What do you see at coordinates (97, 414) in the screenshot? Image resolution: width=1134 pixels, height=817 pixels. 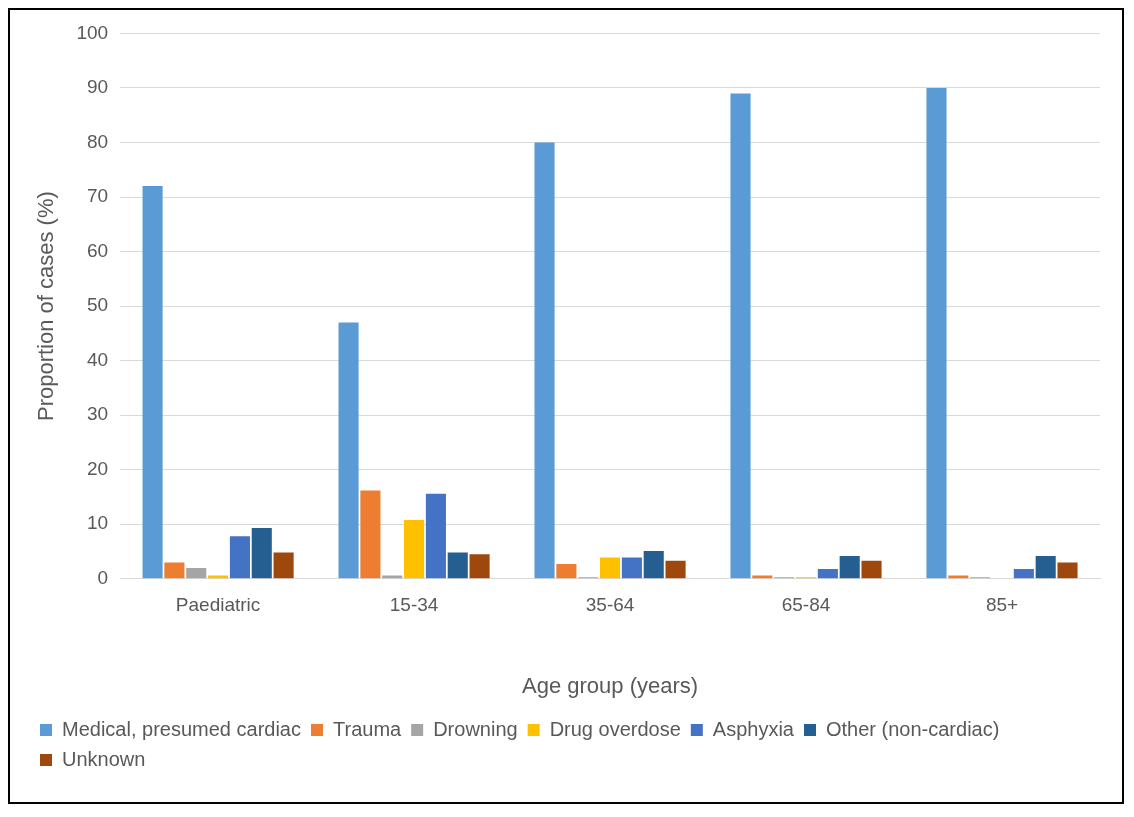 I see `y-tick-label: 30` at bounding box center [97, 414].